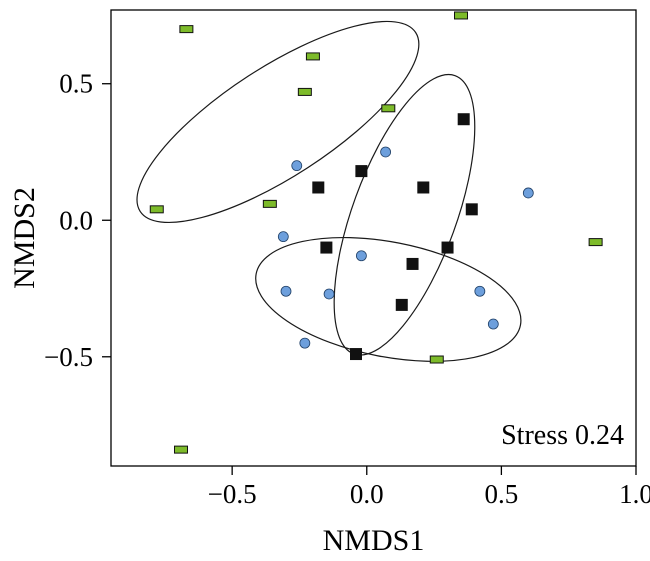 Image resolution: width=650 pixels, height=561 pixels. I want to click on y-tick-label: 0.0, so click(76, 220).